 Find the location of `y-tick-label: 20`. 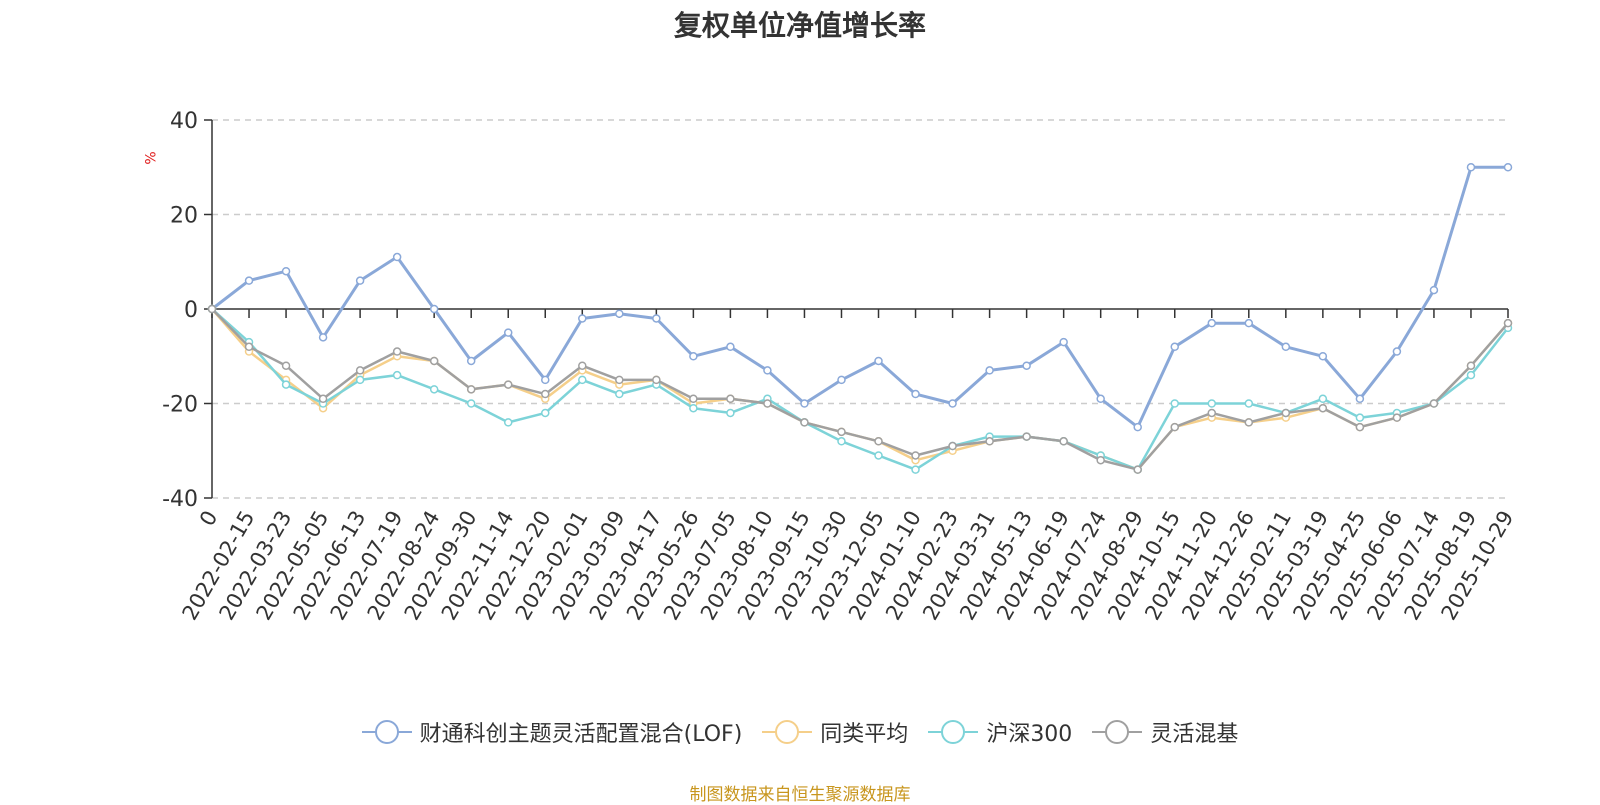

y-tick-label: 20 is located at coordinates (184, 216).